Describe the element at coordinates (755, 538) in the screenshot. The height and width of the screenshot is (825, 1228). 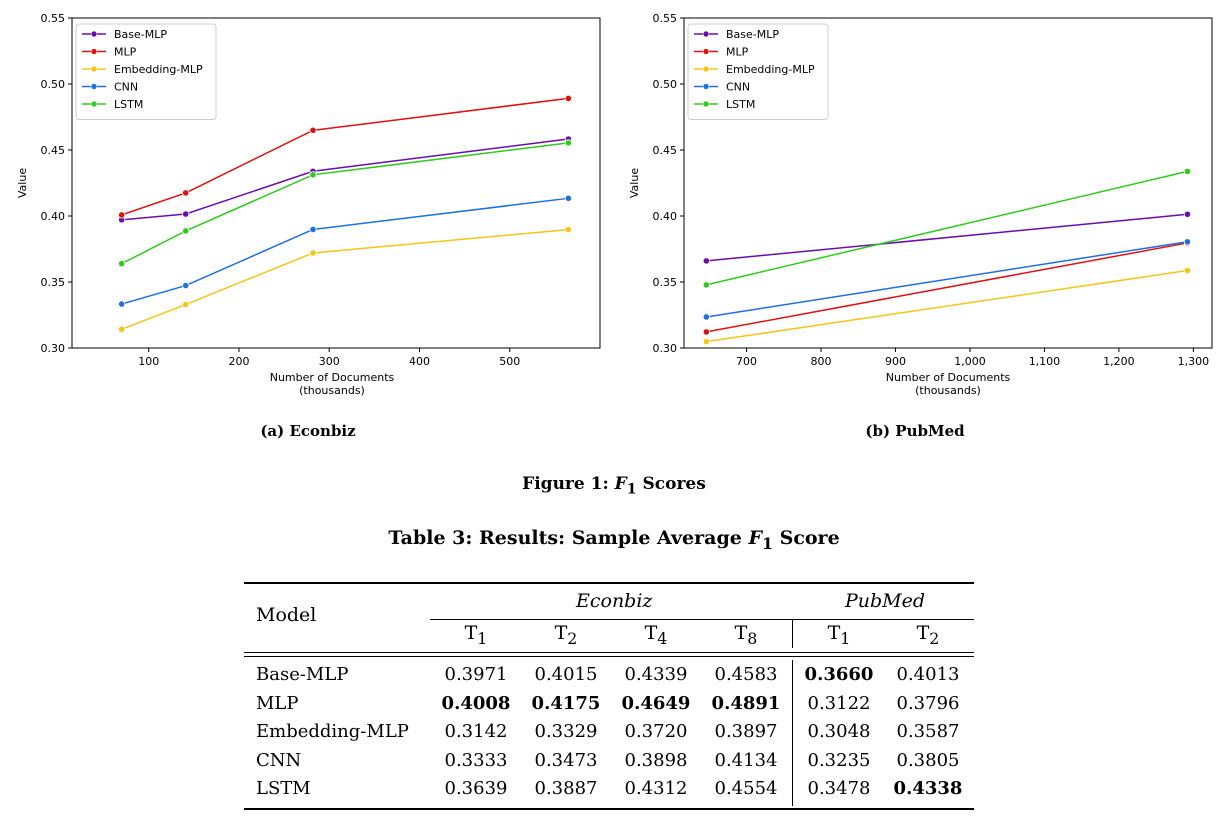
I see `table-caption-var: F` at that location.